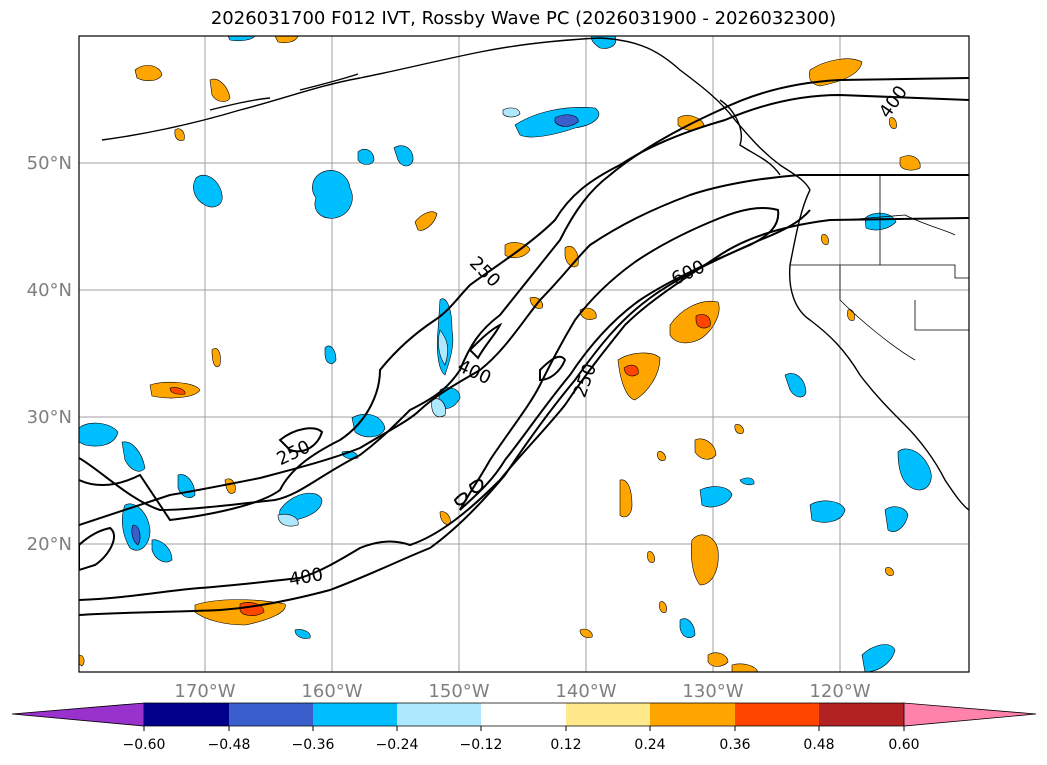 This screenshot has width=1047, height=765. What do you see at coordinates (229, 745) in the screenshot?
I see `colorbar-tick-2: −0.48` at bounding box center [229, 745].